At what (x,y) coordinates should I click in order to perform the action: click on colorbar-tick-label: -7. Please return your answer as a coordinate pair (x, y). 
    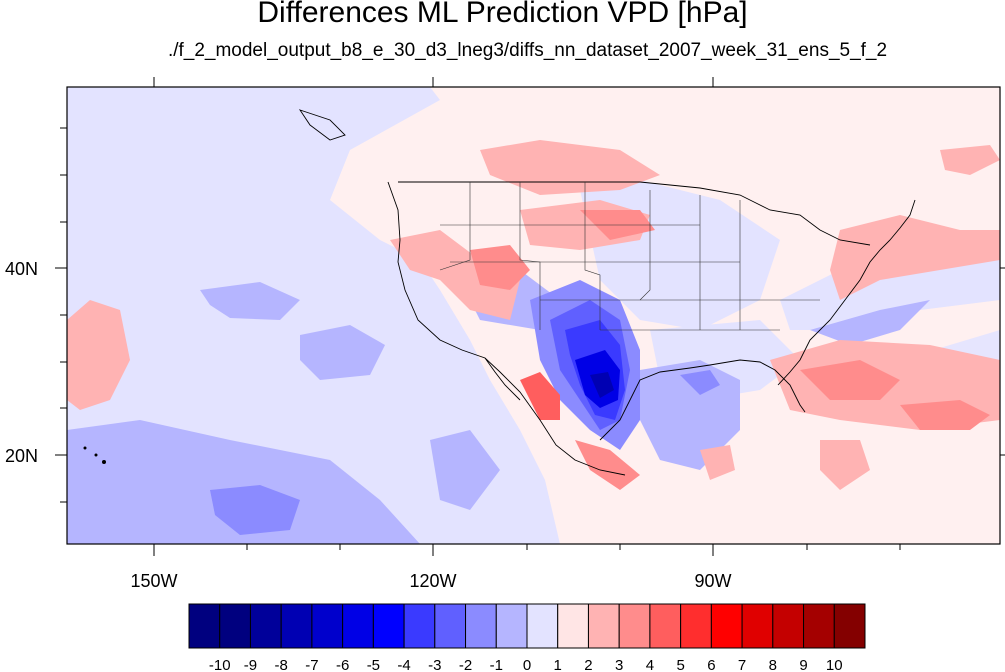
    Looking at the image, I should click on (311, 664).